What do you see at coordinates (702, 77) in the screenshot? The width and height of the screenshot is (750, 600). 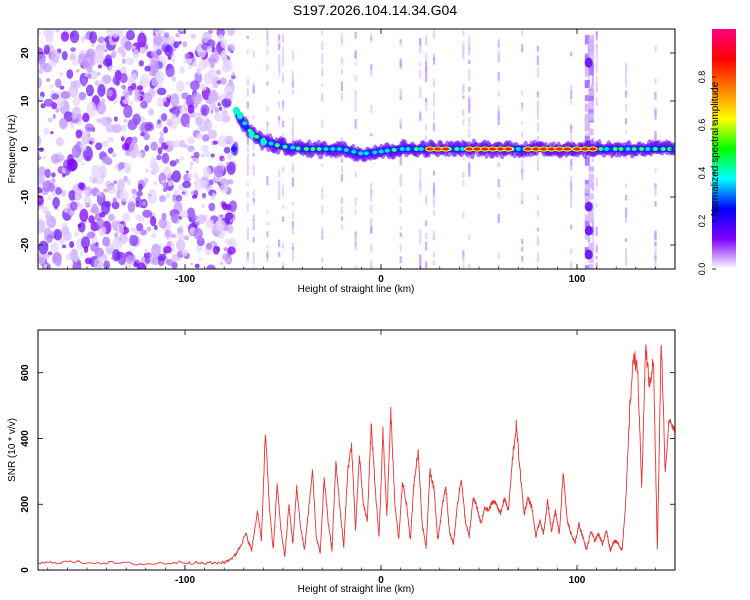 I see `colorbar-tick-label: 0.8` at bounding box center [702, 77].